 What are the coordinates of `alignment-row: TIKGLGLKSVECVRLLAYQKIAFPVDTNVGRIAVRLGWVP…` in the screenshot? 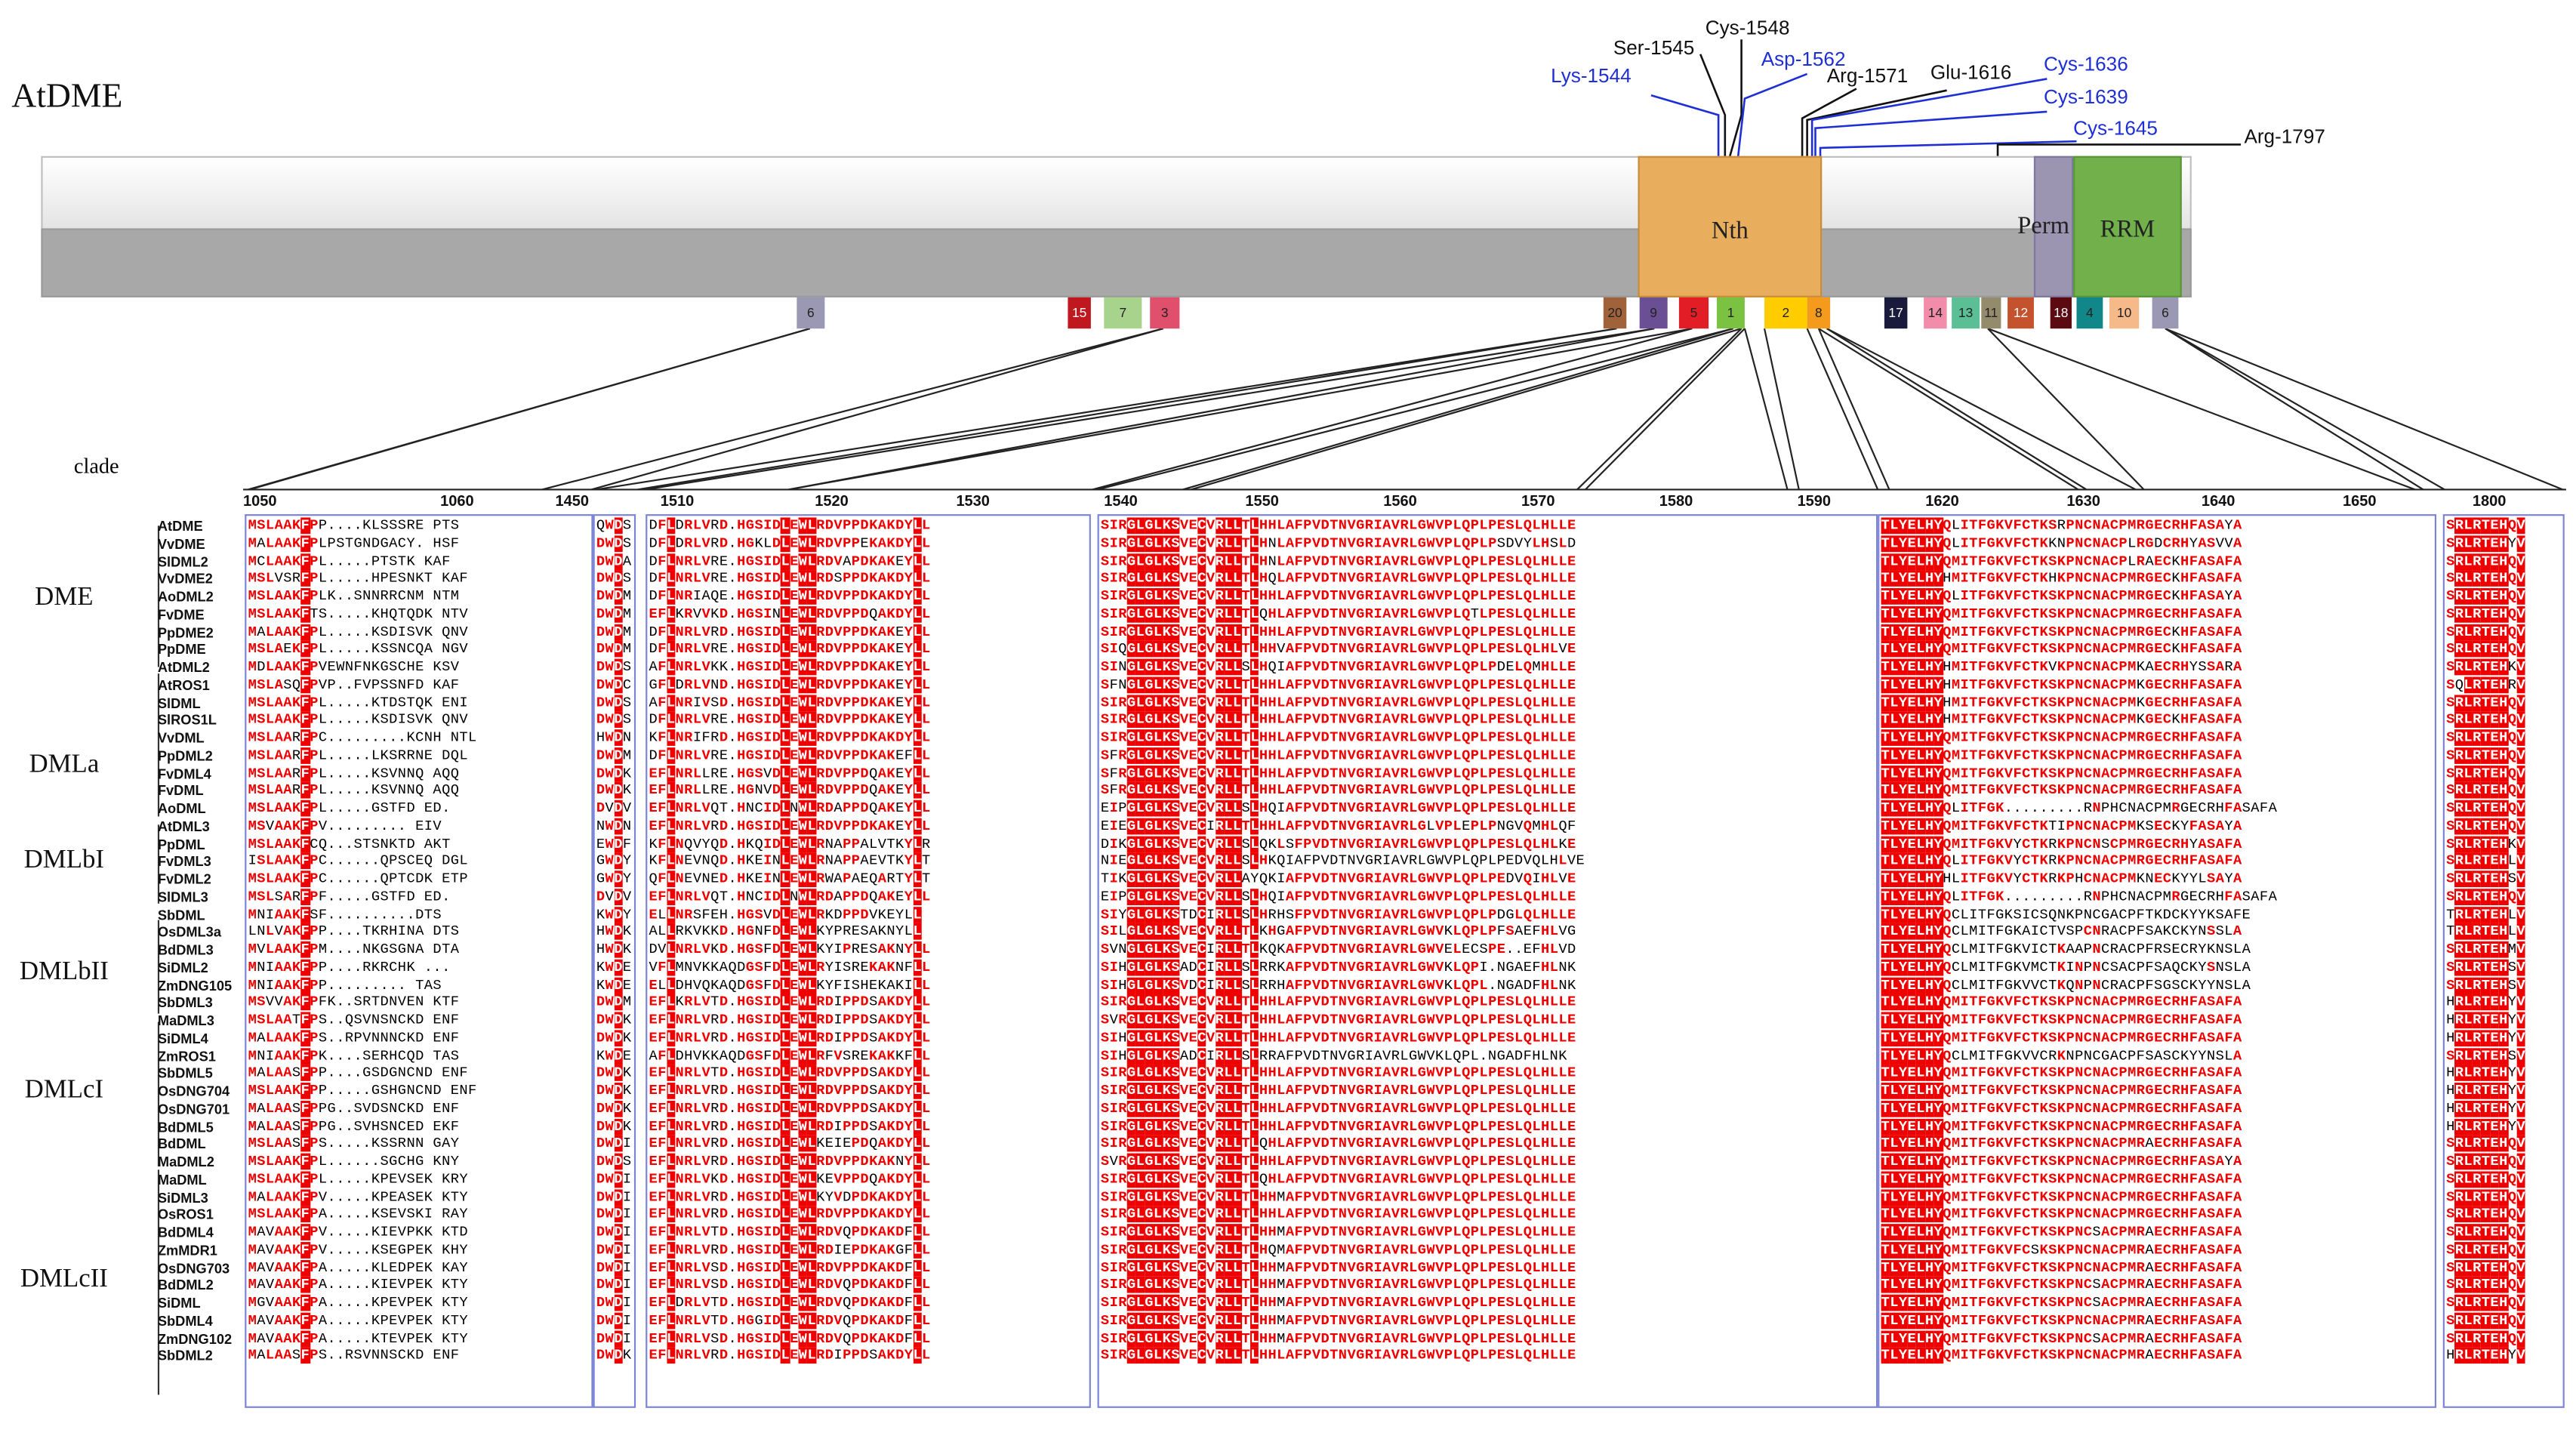 It's located at (1338, 879).